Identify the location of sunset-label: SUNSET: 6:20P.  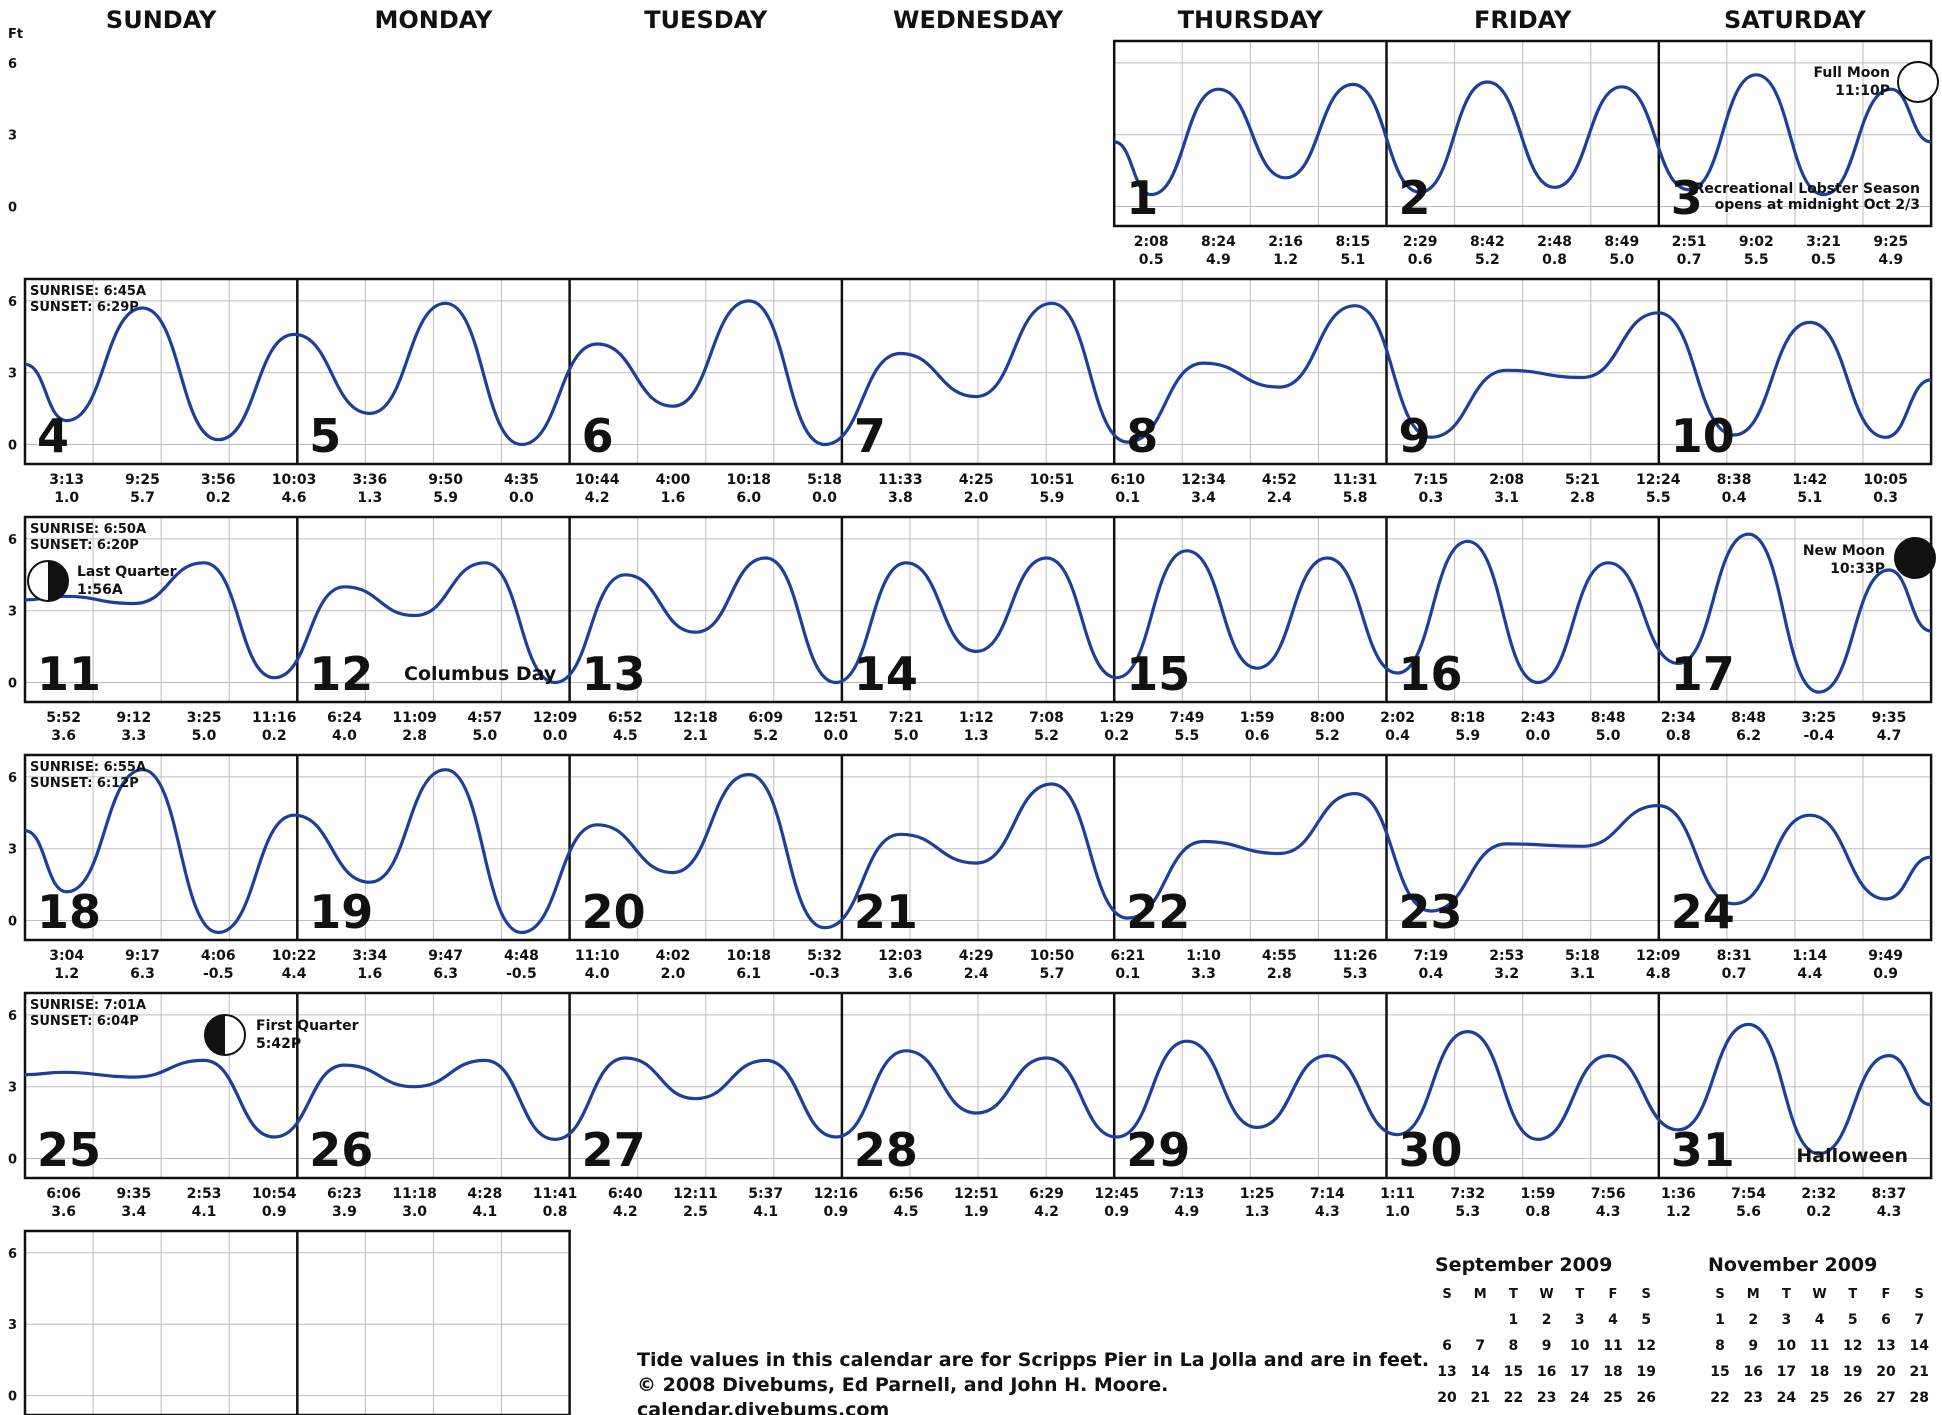
(84, 545).